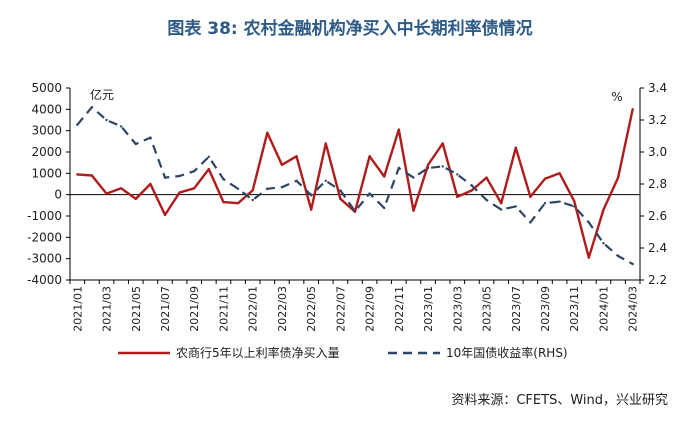 The height and width of the screenshot is (423, 700). I want to click on left-axis-unit: 亿元, so click(102, 94).